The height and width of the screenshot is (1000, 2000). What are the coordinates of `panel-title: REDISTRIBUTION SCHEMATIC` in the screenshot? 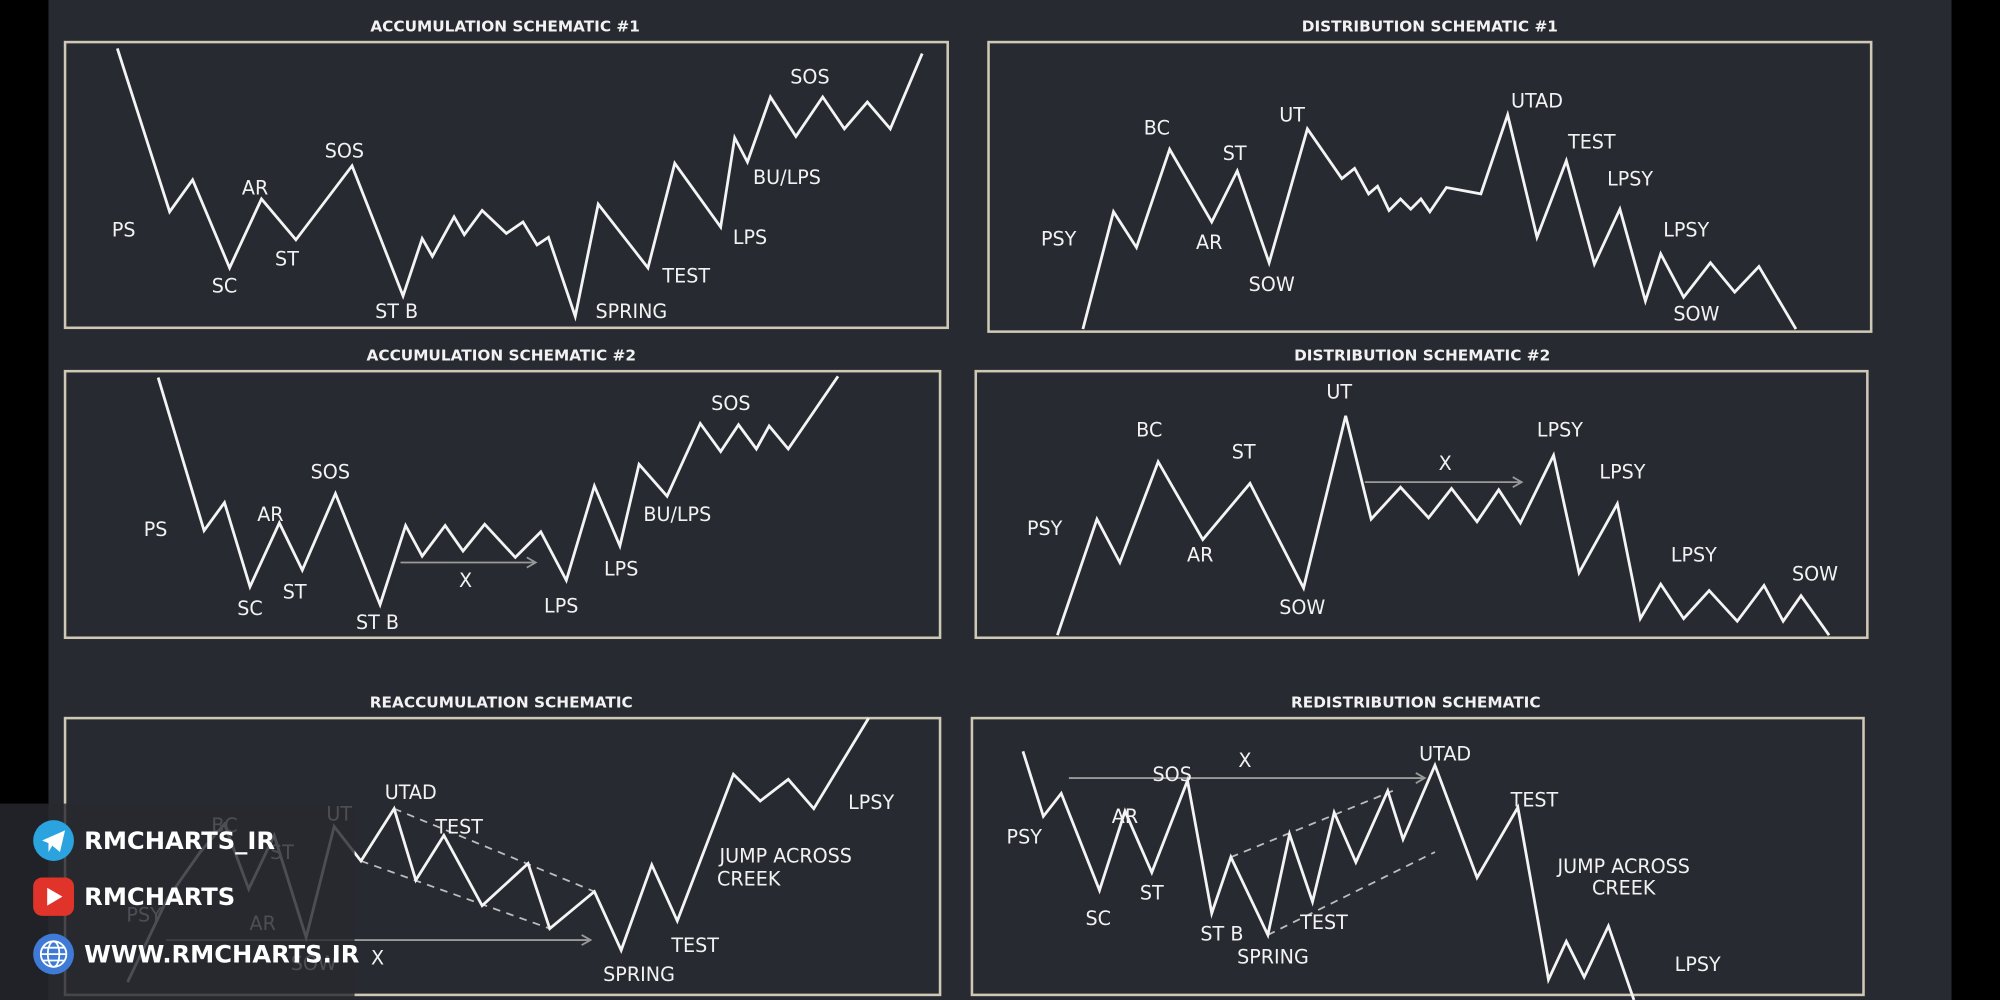 It's located at (1416, 702).